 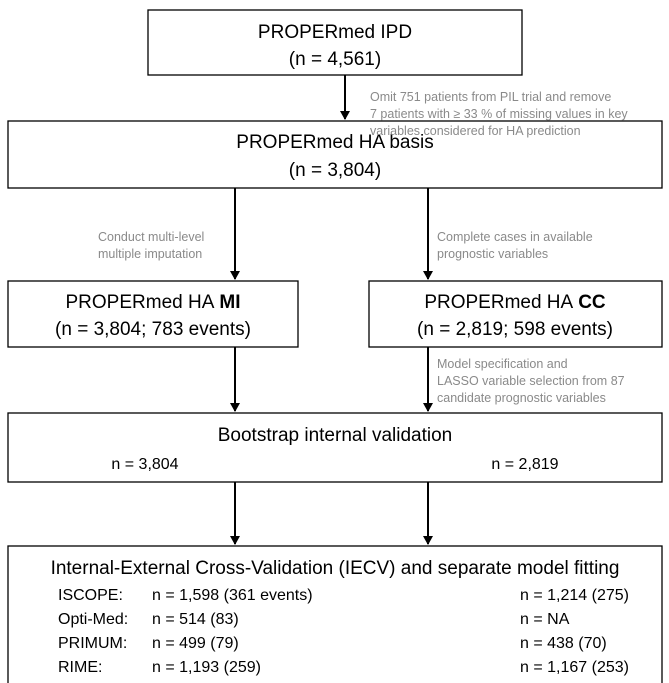 I want to click on box-count: (n = 2,819; 598 events), so click(x=515, y=329).